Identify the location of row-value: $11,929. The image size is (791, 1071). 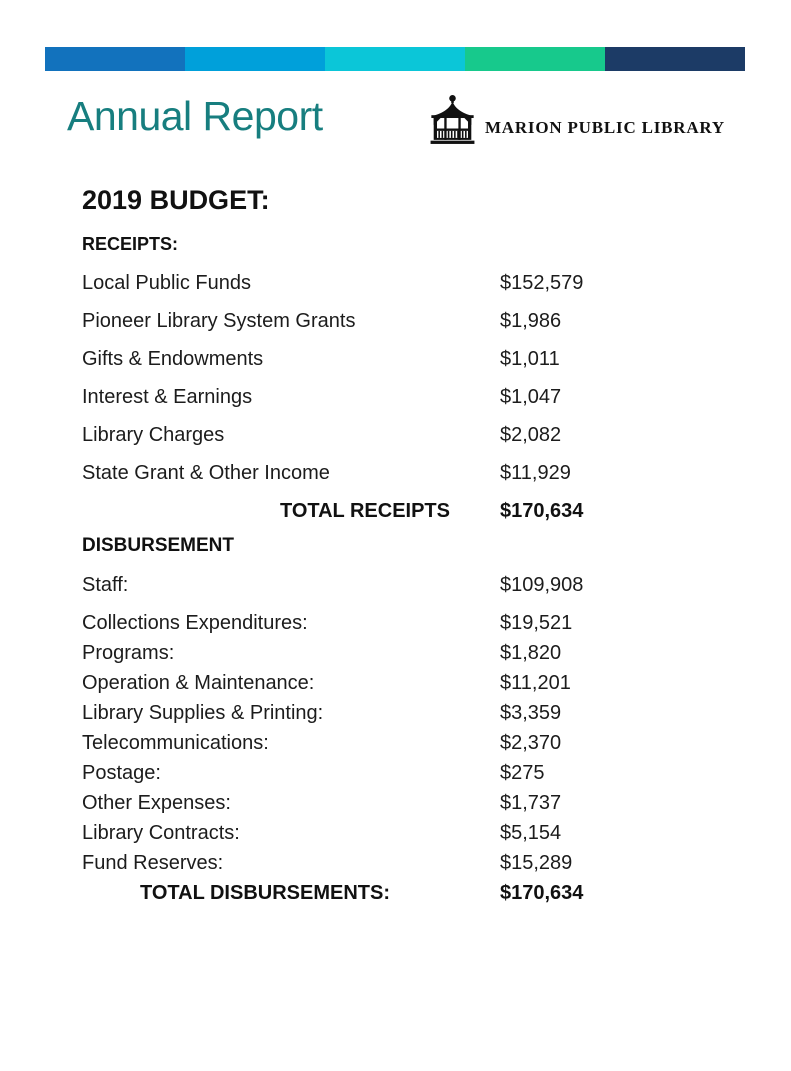
(535, 473).